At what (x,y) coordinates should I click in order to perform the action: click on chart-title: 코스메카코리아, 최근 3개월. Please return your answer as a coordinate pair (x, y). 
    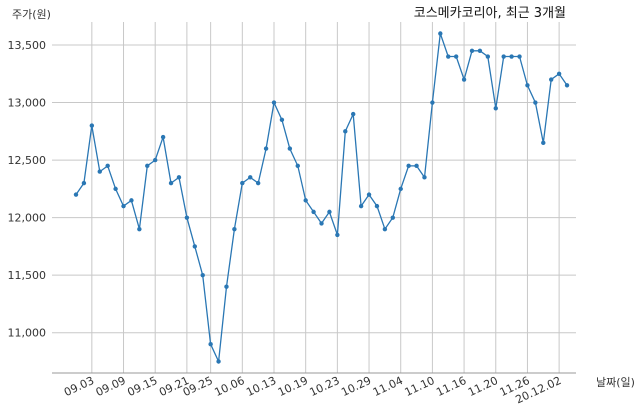
    Looking at the image, I should click on (490, 13).